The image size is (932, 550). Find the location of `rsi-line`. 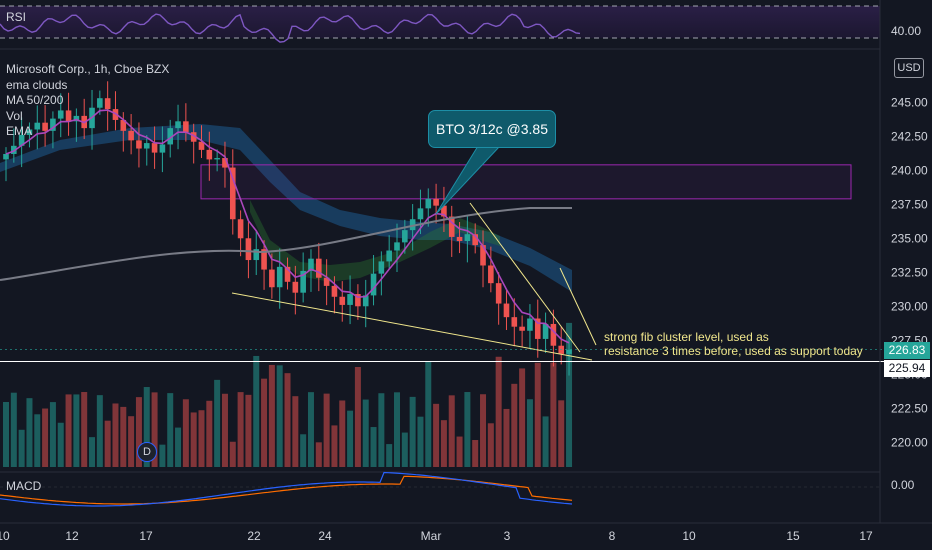

rsi-line is located at coordinates (290, 28).